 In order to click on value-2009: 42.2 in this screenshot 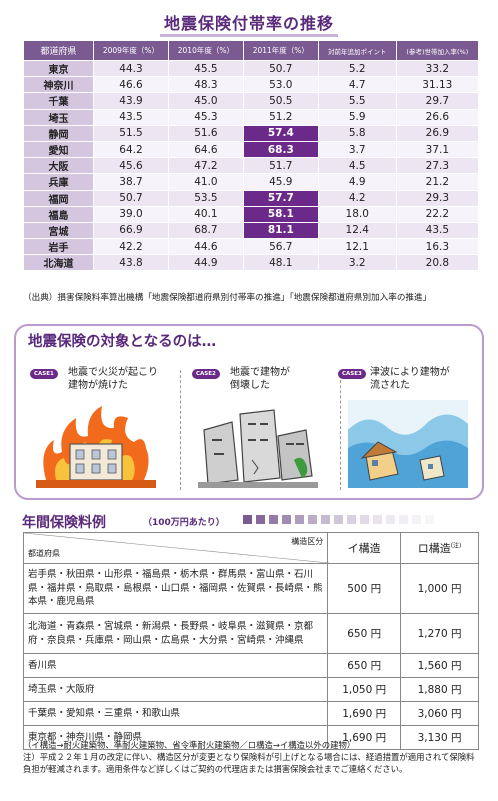, I will do `click(131, 247)`.